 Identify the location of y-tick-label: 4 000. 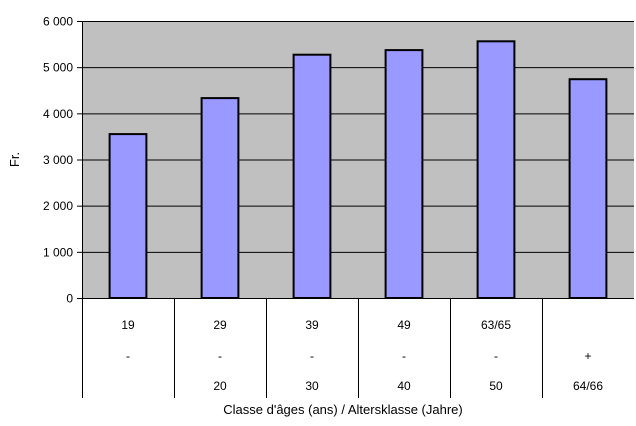
(58, 114).